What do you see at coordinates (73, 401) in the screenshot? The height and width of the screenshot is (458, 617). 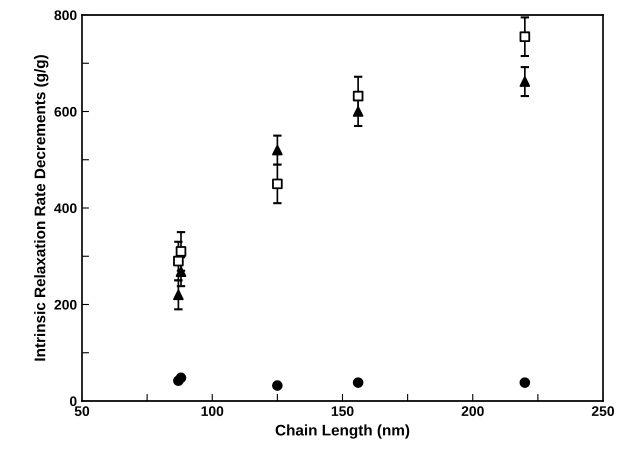 I see `y-tick-label: 0` at bounding box center [73, 401].